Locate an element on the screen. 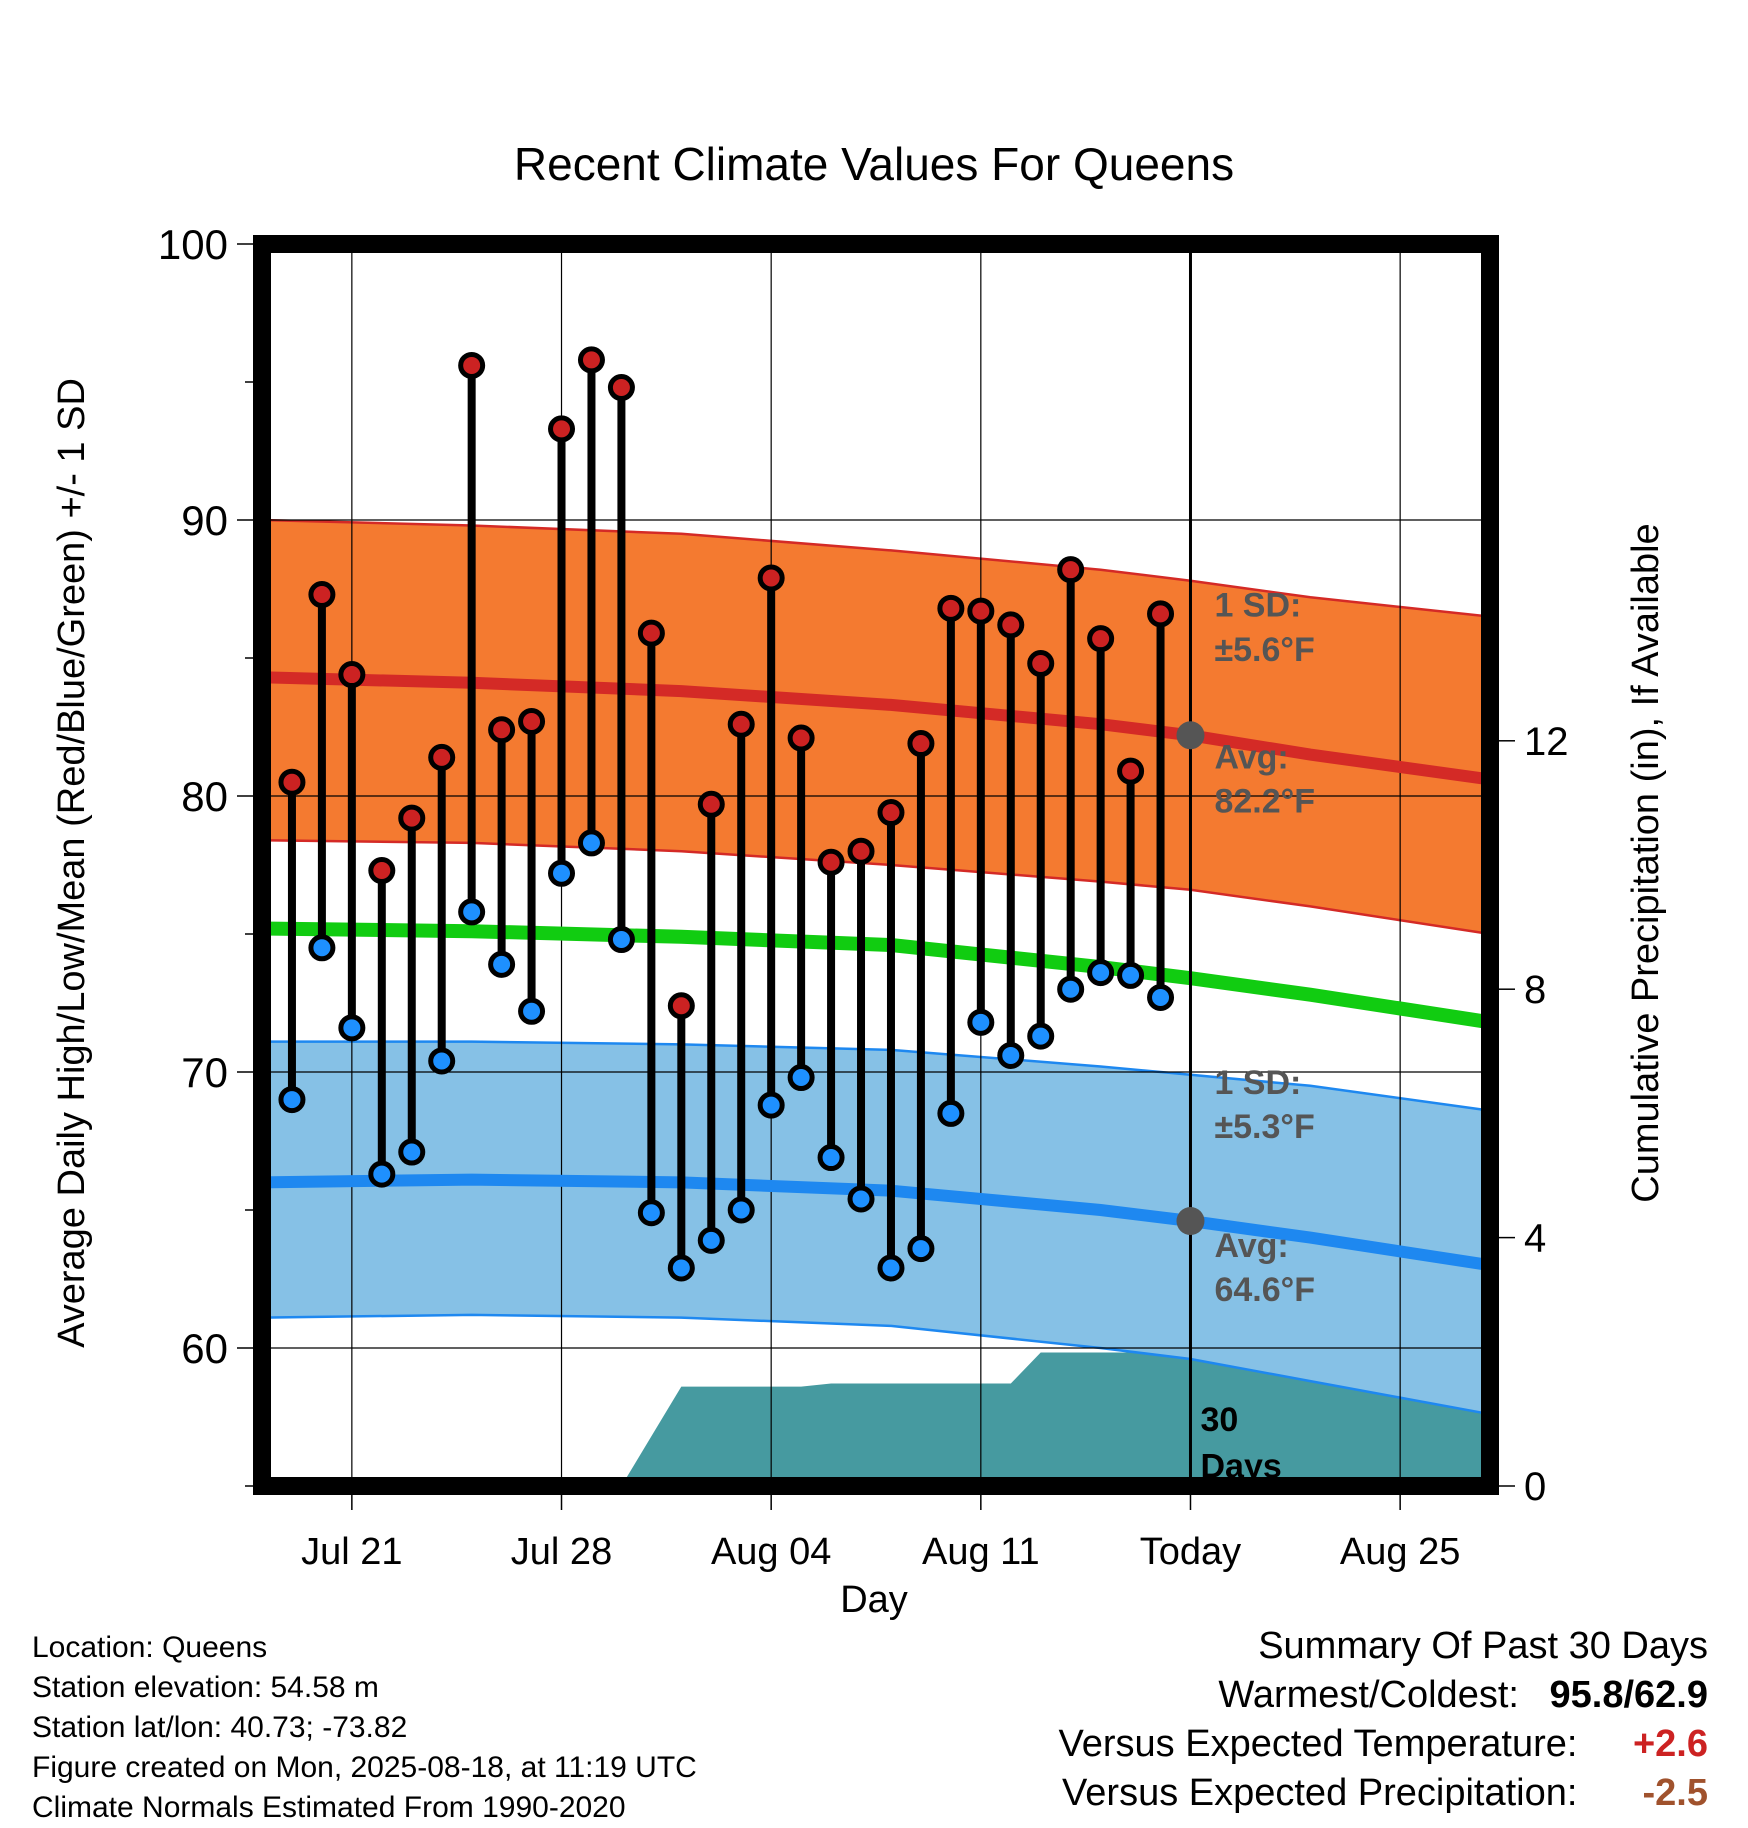 This screenshot has width=1748, height=1828. latlon-text: Station lat/lon: 40.73; -73.82 is located at coordinates (220, 1727).